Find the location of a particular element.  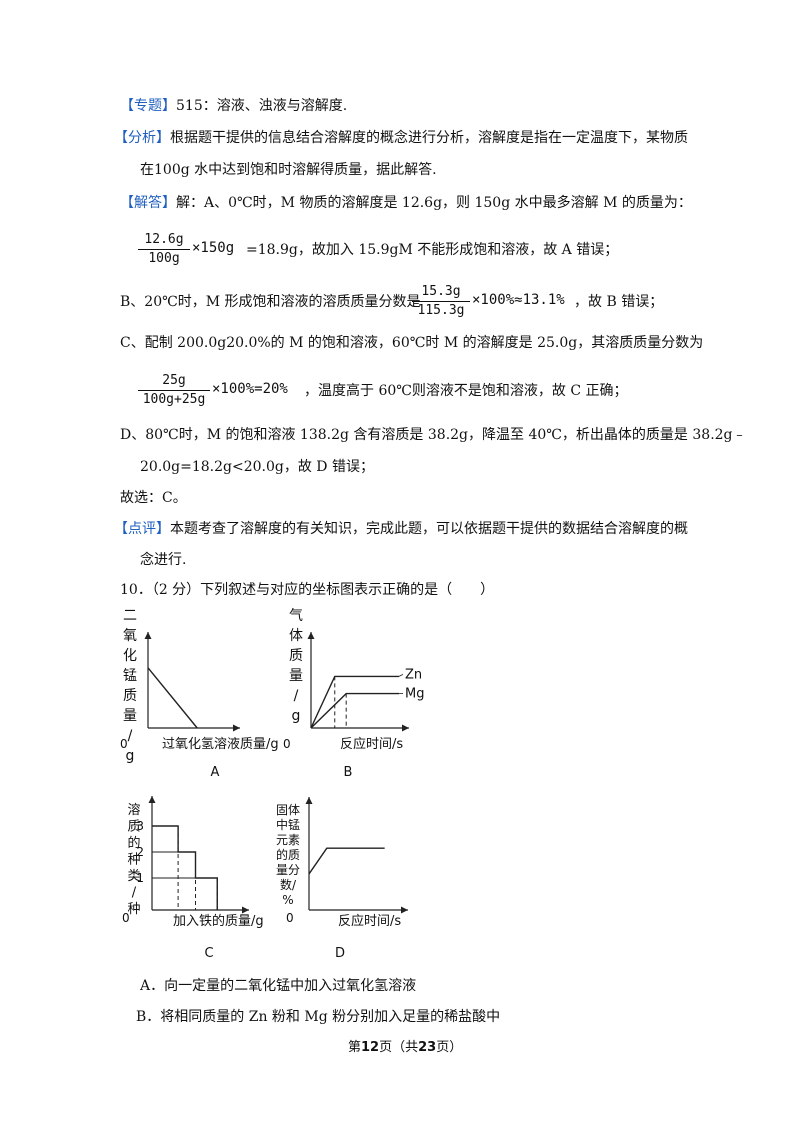

question-stem: 10．（2 分）下列叙述与对应的坐标图表示正确的是（ ） is located at coordinates (307, 590).